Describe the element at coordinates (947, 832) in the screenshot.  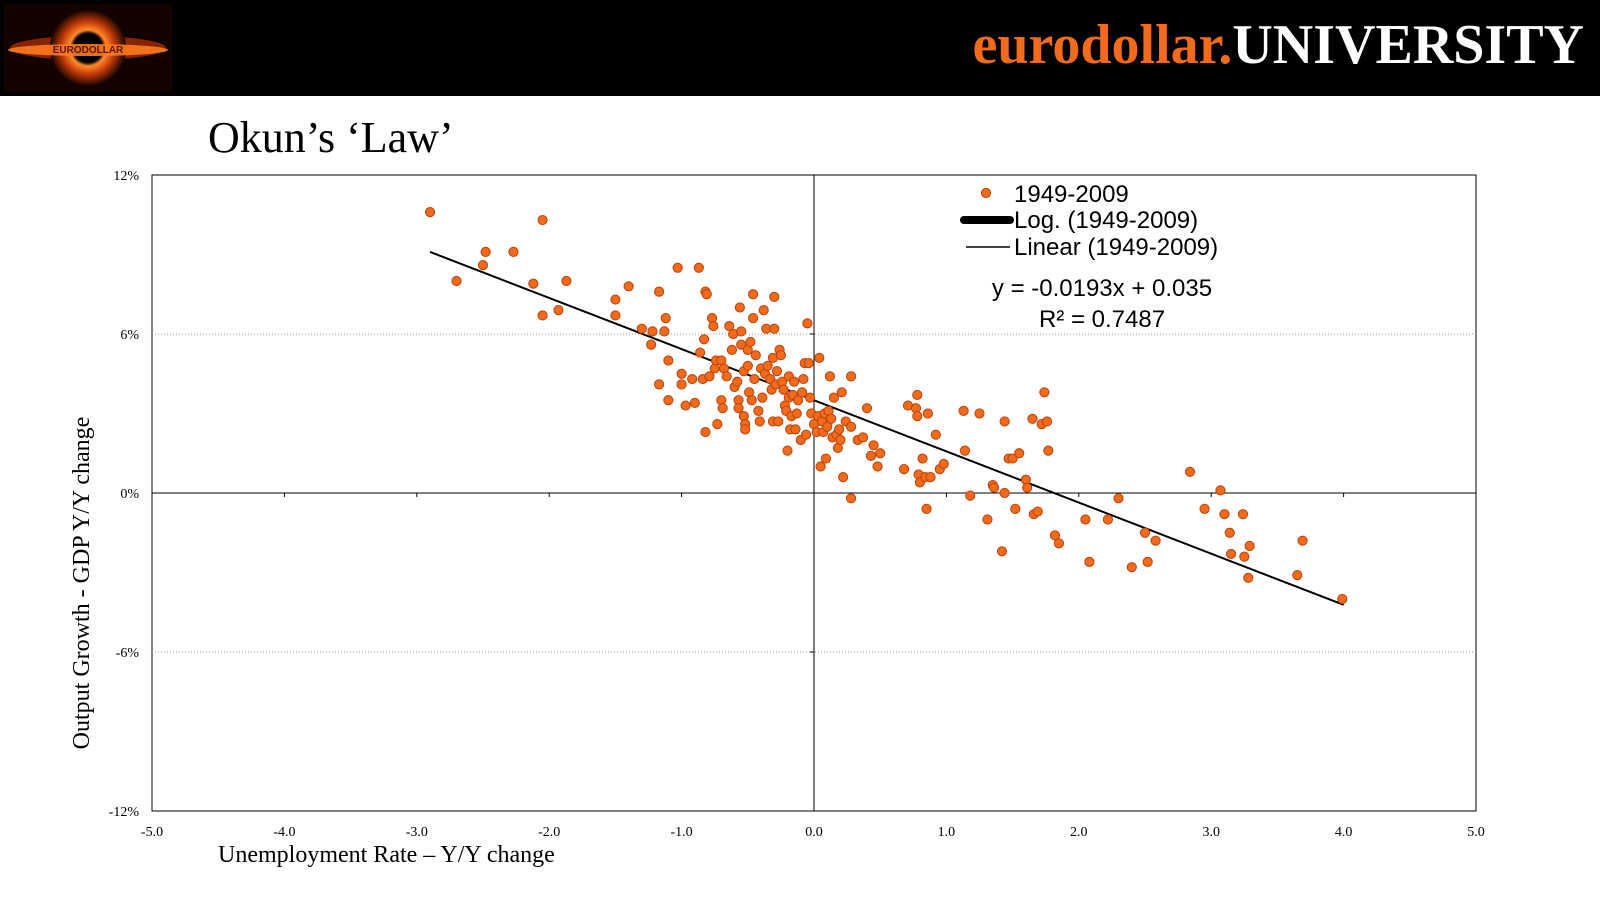
I see `x-tick-label: 1.0` at that location.